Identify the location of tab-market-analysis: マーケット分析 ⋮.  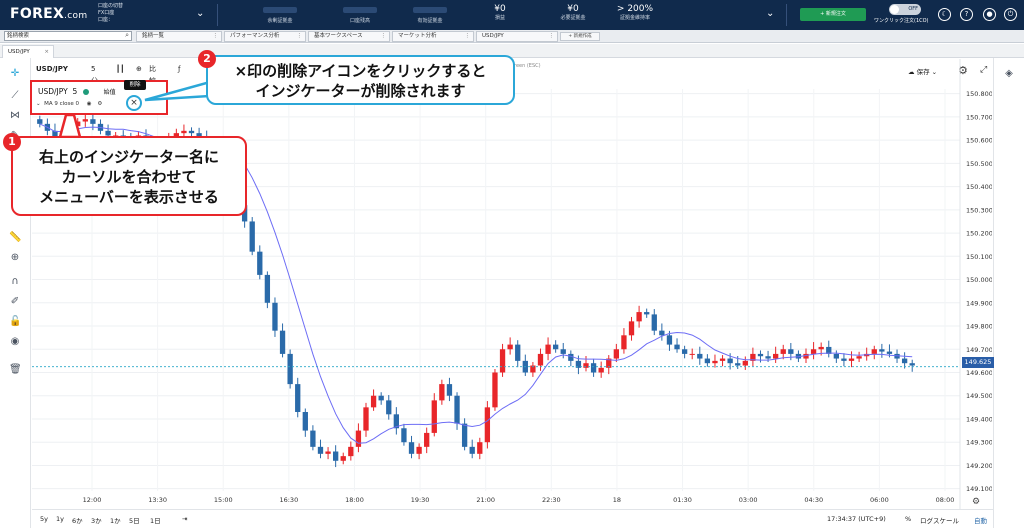
(433, 36).